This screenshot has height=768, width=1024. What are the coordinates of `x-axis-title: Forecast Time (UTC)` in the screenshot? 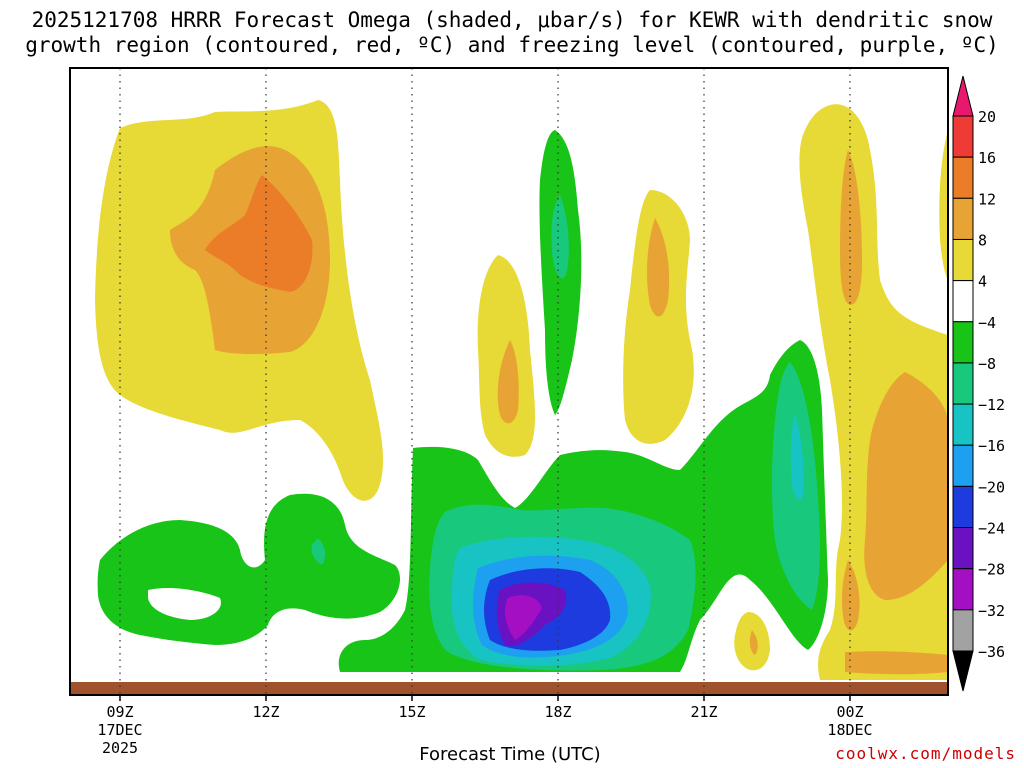 It's located at (510, 754).